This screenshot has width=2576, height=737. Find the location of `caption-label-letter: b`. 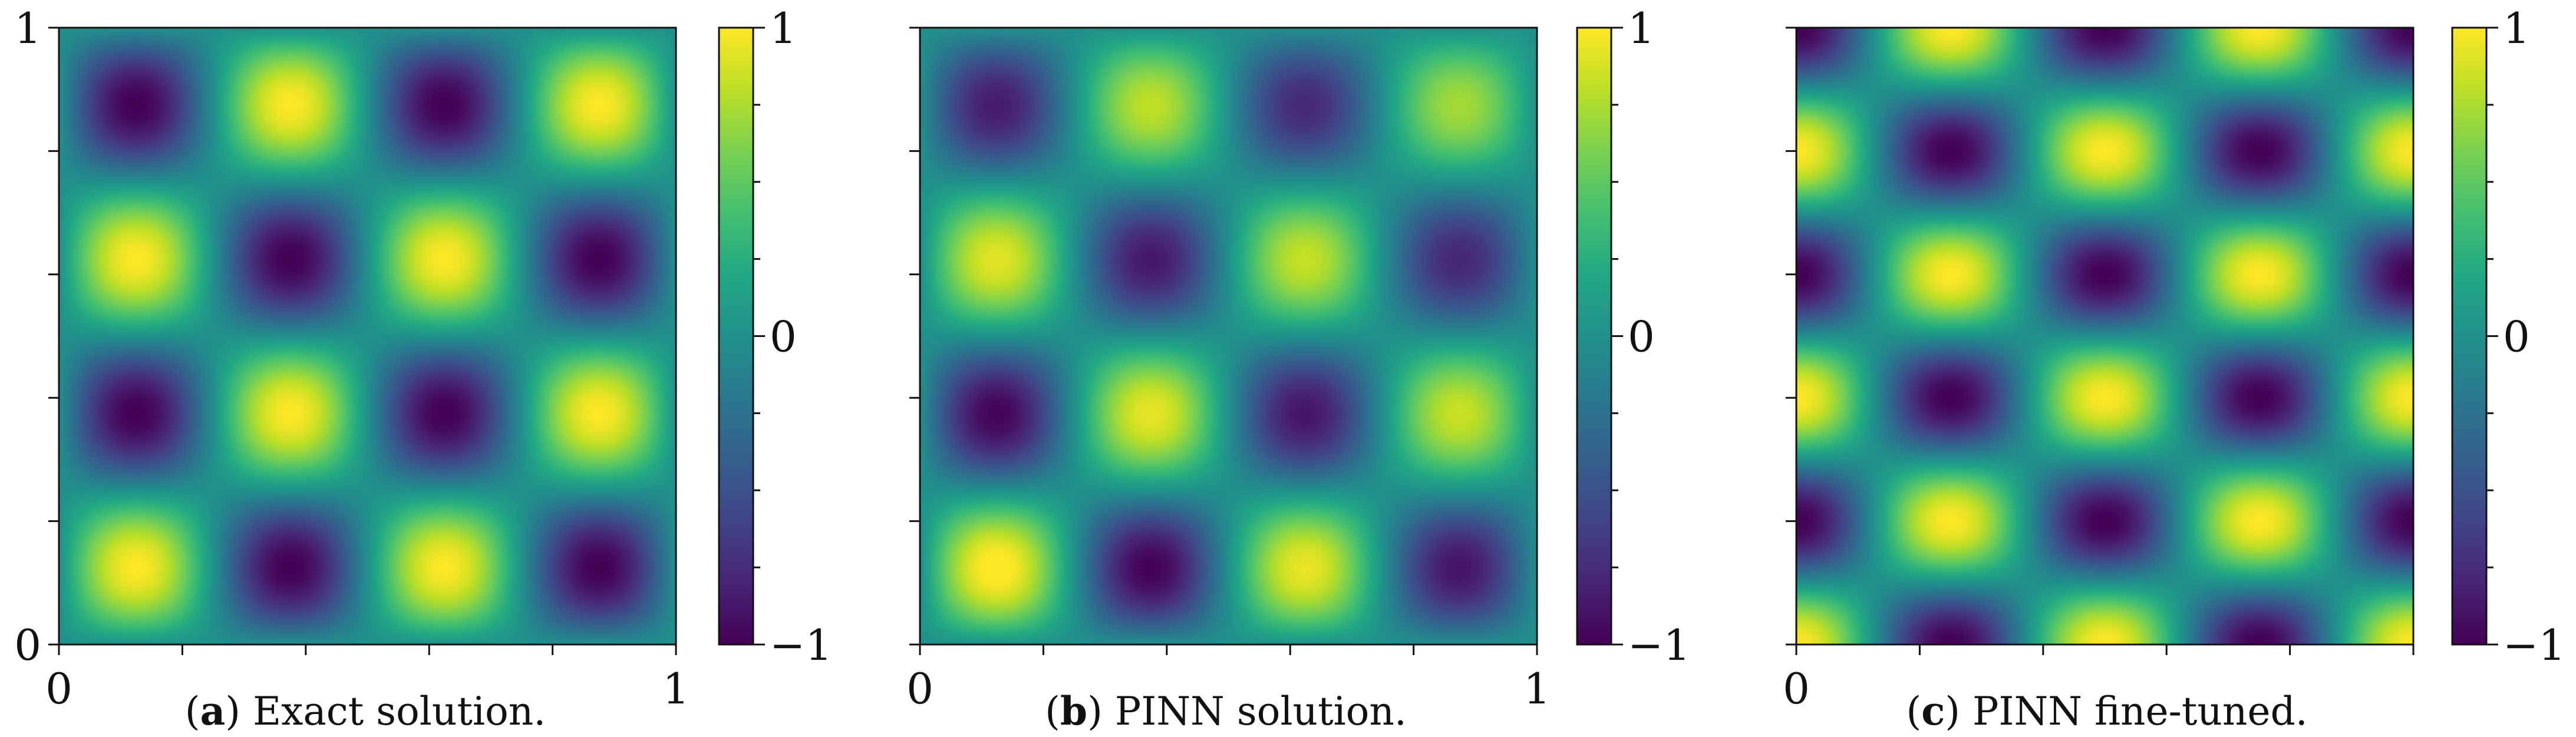

caption-label-letter: b is located at coordinates (1073, 711).